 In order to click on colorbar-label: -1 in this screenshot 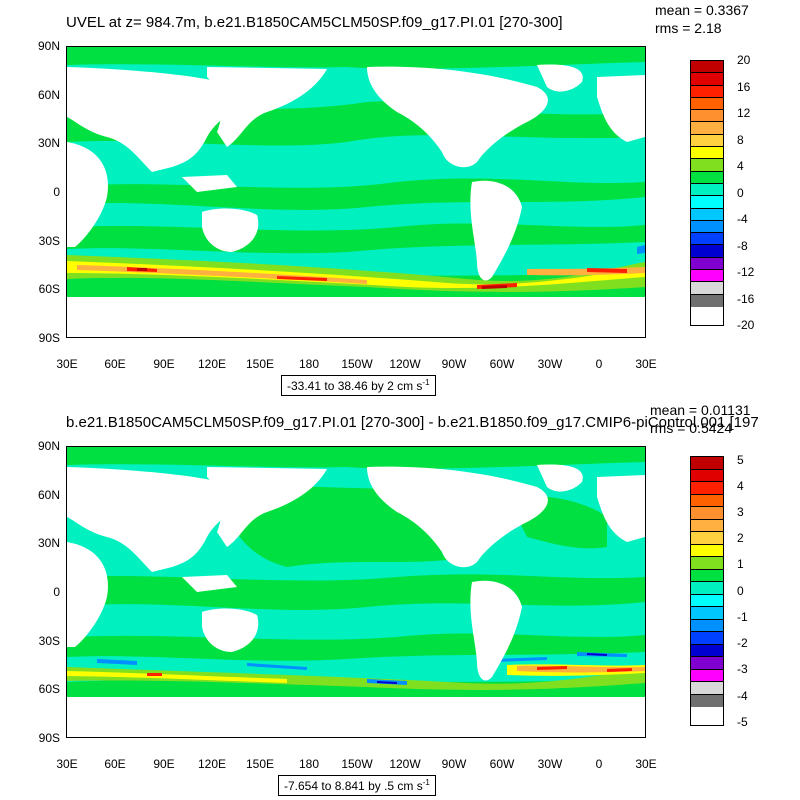, I will do `click(742, 617)`.